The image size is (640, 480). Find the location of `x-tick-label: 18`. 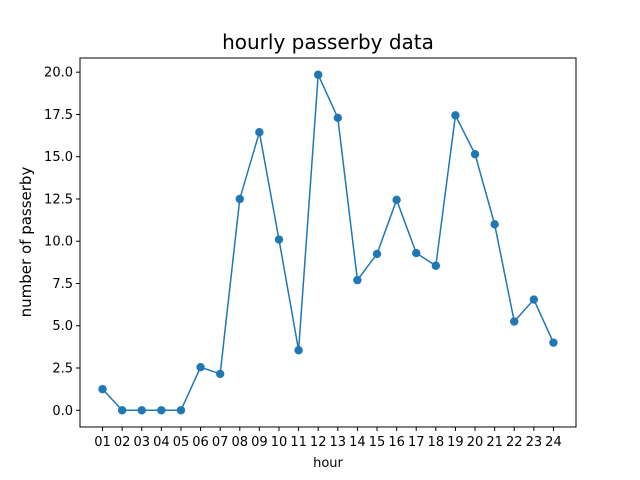

x-tick-label: 18 is located at coordinates (436, 442).